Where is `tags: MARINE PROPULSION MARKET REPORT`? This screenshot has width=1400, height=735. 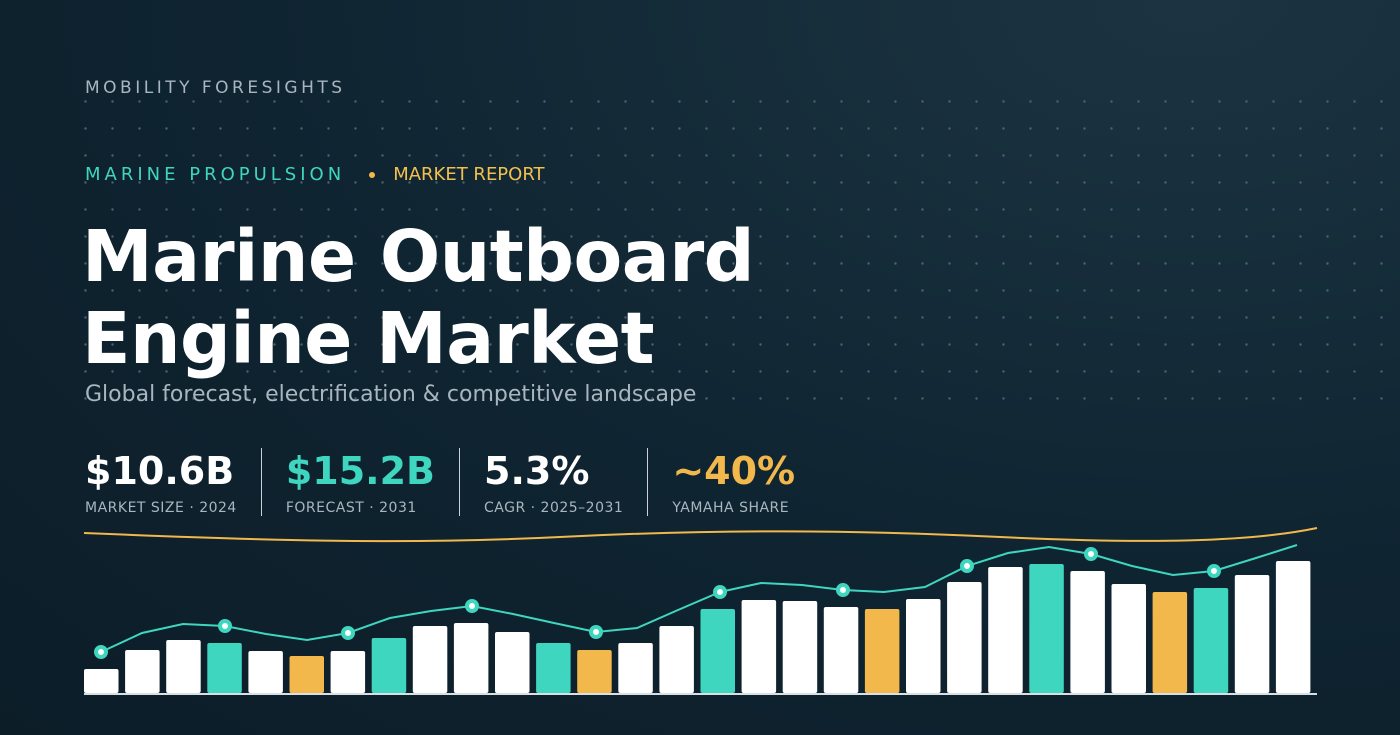 tags: MARINE PROPULSION MARKET REPORT is located at coordinates (315, 174).